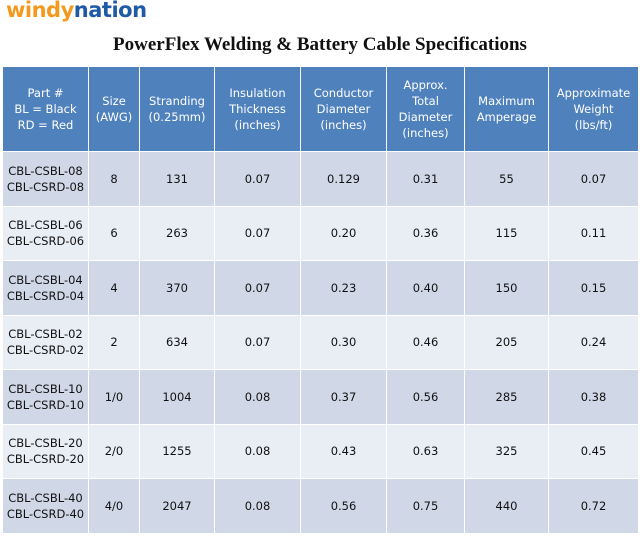 The image size is (640, 541). I want to click on table-cell: 55, so click(506, 179).